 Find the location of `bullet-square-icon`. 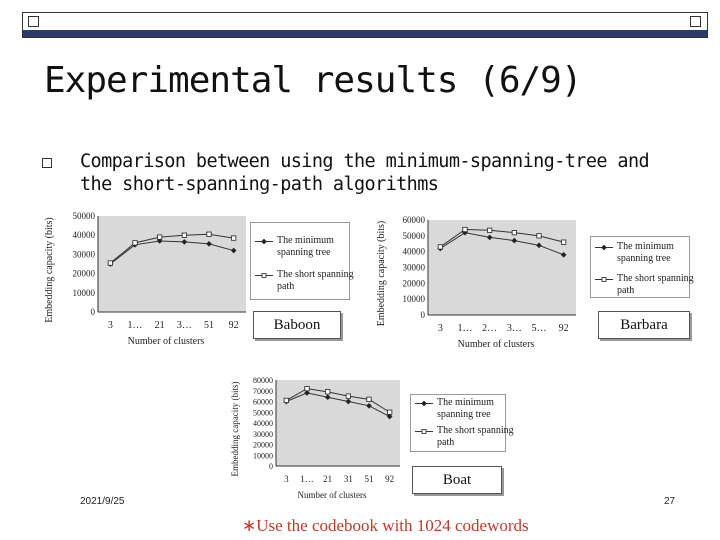

bullet-square-icon is located at coordinates (47, 163).